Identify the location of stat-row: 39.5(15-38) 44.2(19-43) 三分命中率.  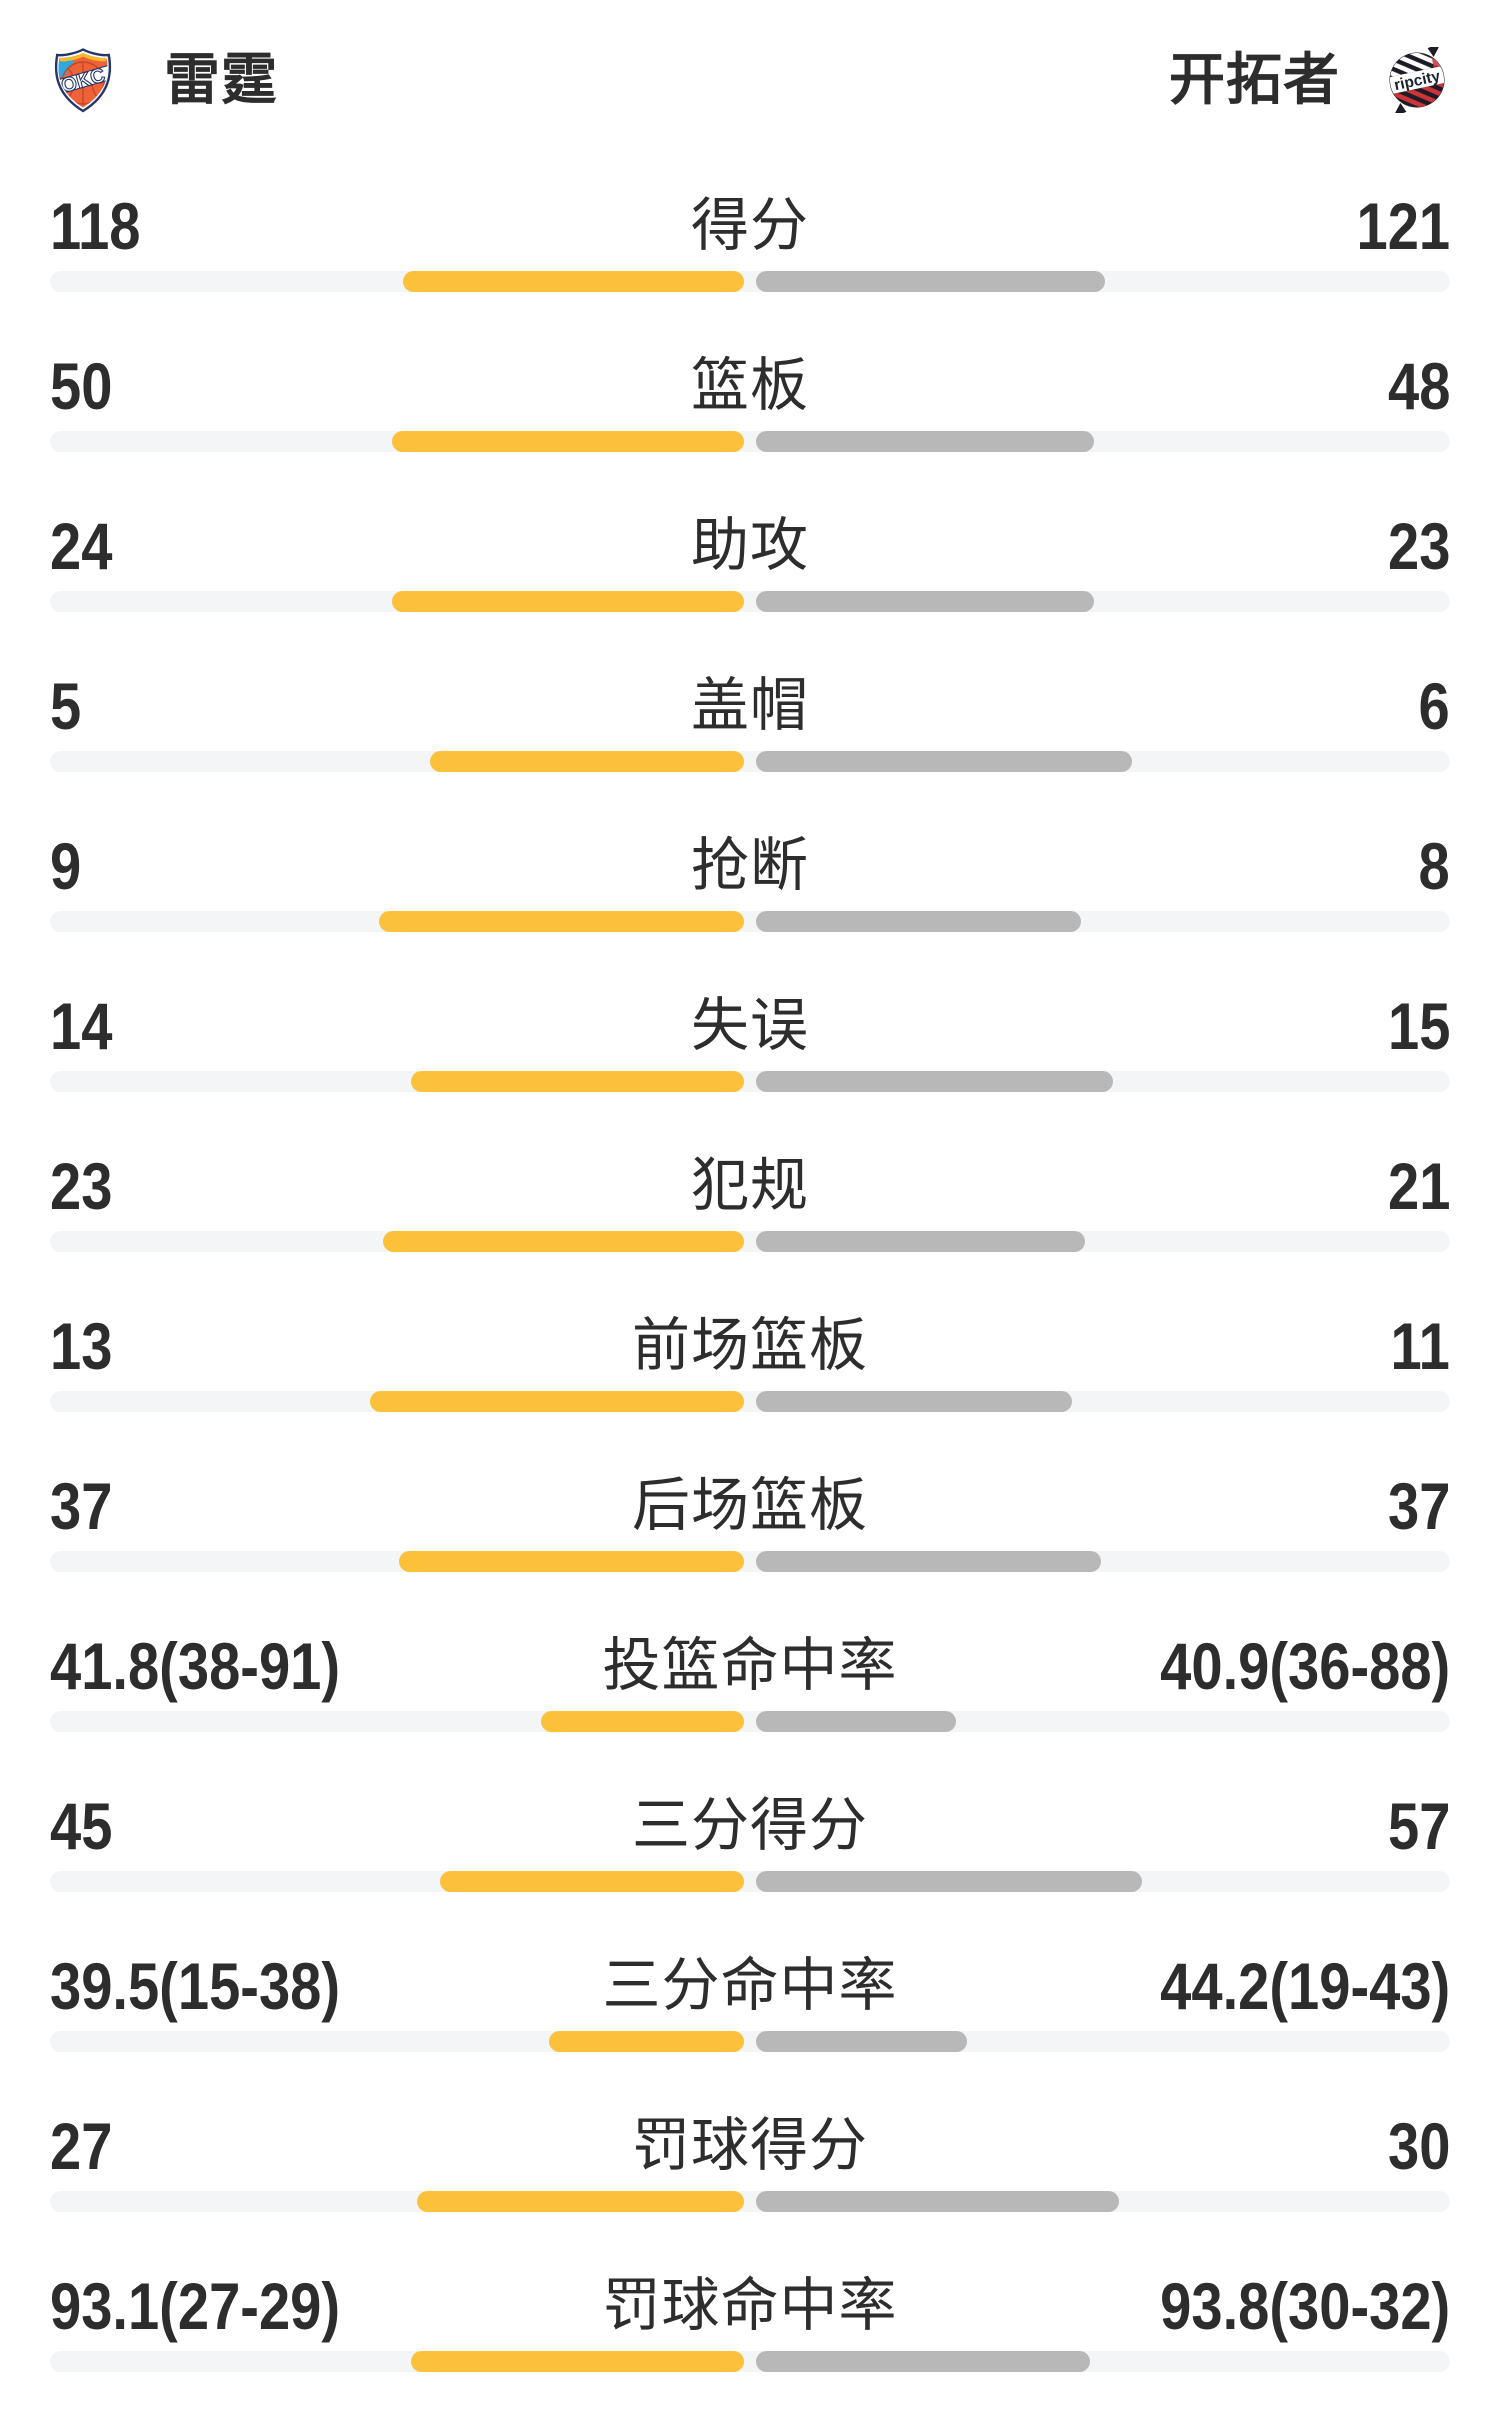
(750, 2020).